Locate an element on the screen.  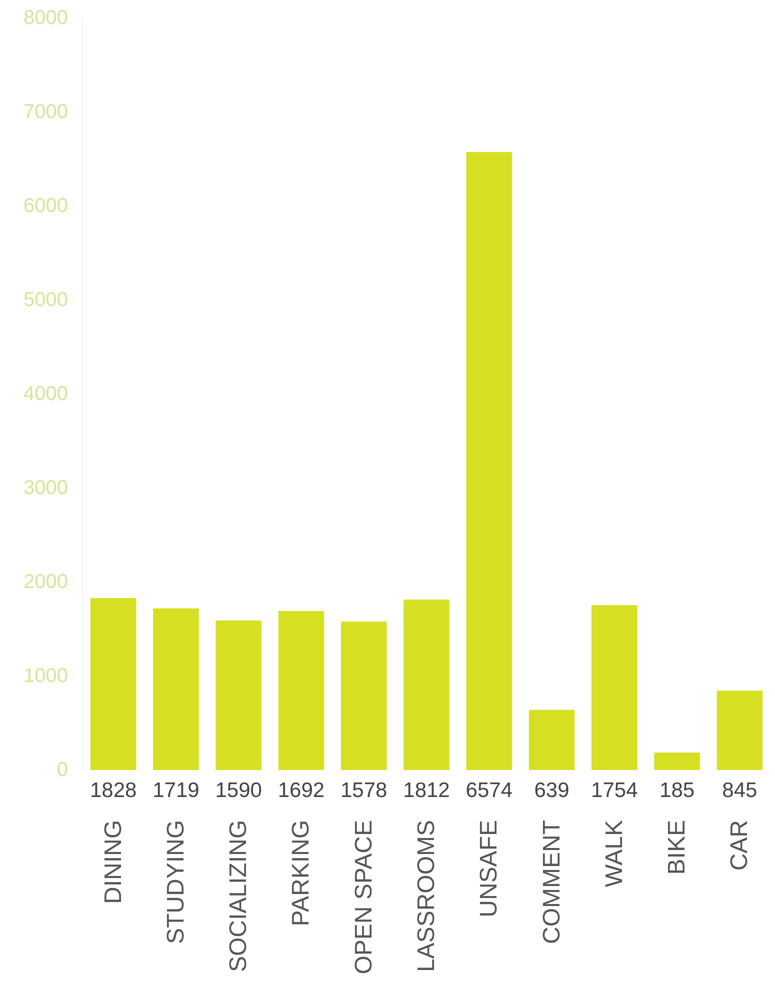
y-tick-label: 6000 is located at coordinates (46, 206).